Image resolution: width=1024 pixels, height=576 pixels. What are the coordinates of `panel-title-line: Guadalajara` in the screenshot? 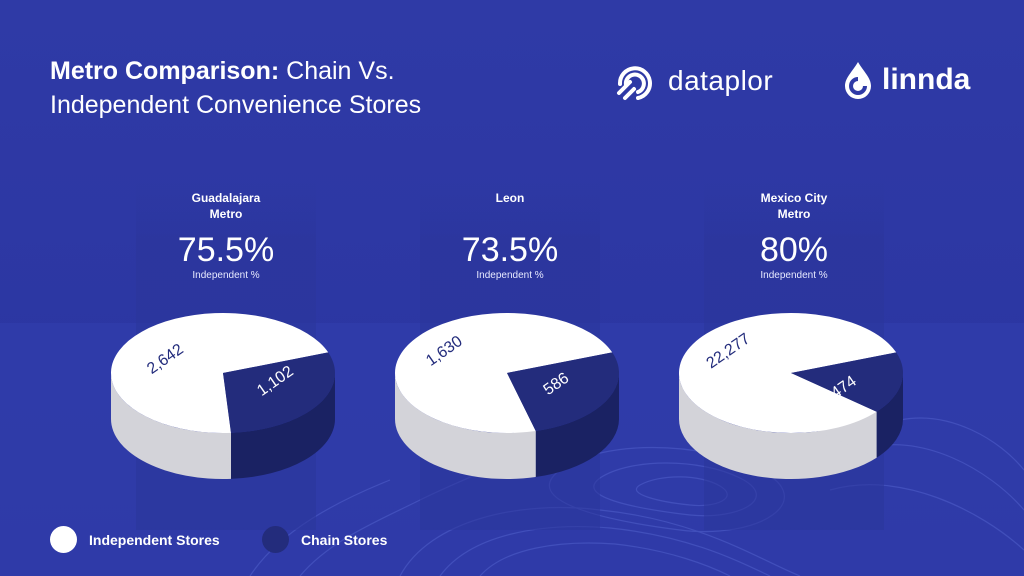 It's located at (226, 198).